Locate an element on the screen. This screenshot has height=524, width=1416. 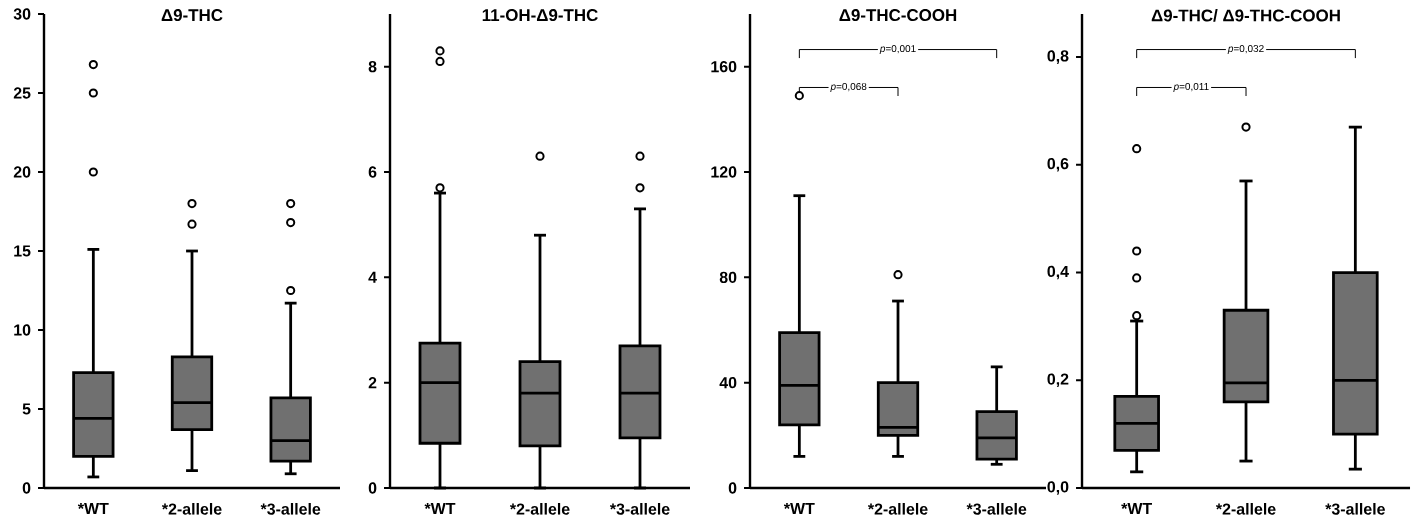
chart-title: Δ9-THC/ Δ9-THC-COOH is located at coordinates (1245, 15).